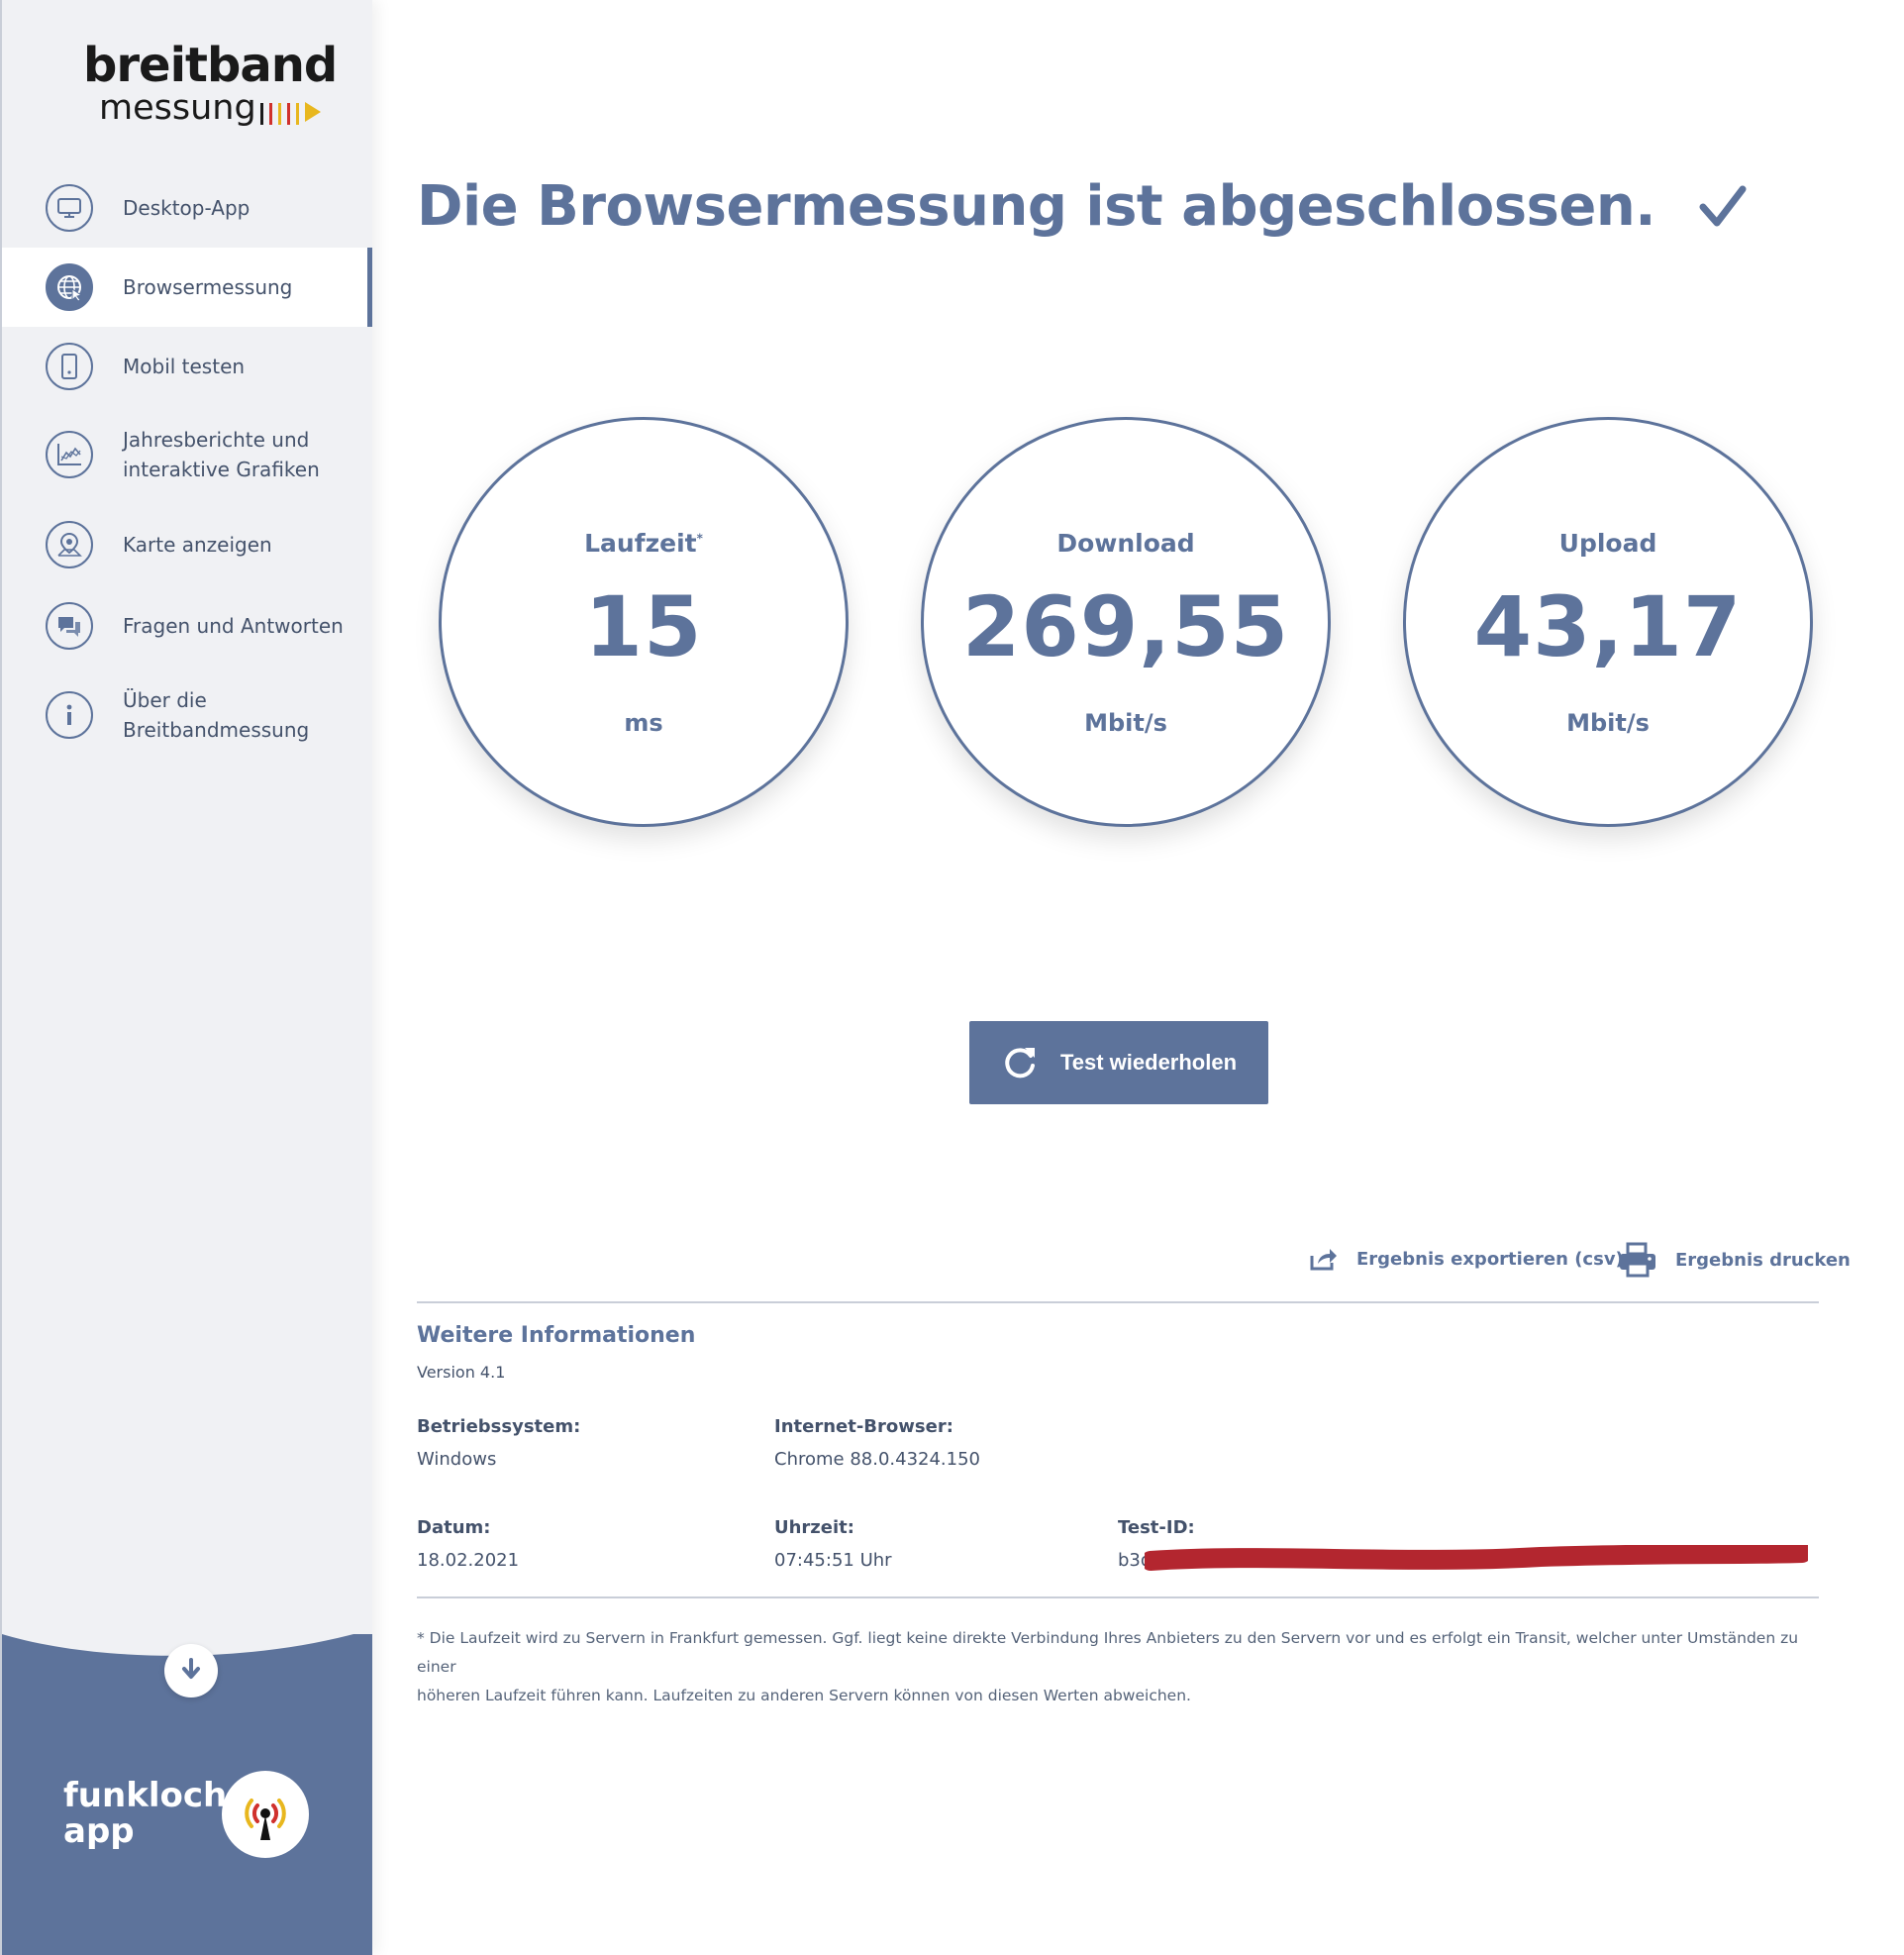  Describe the element at coordinates (1125, 544) in the screenshot. I see `metric-label: Download` at that location.